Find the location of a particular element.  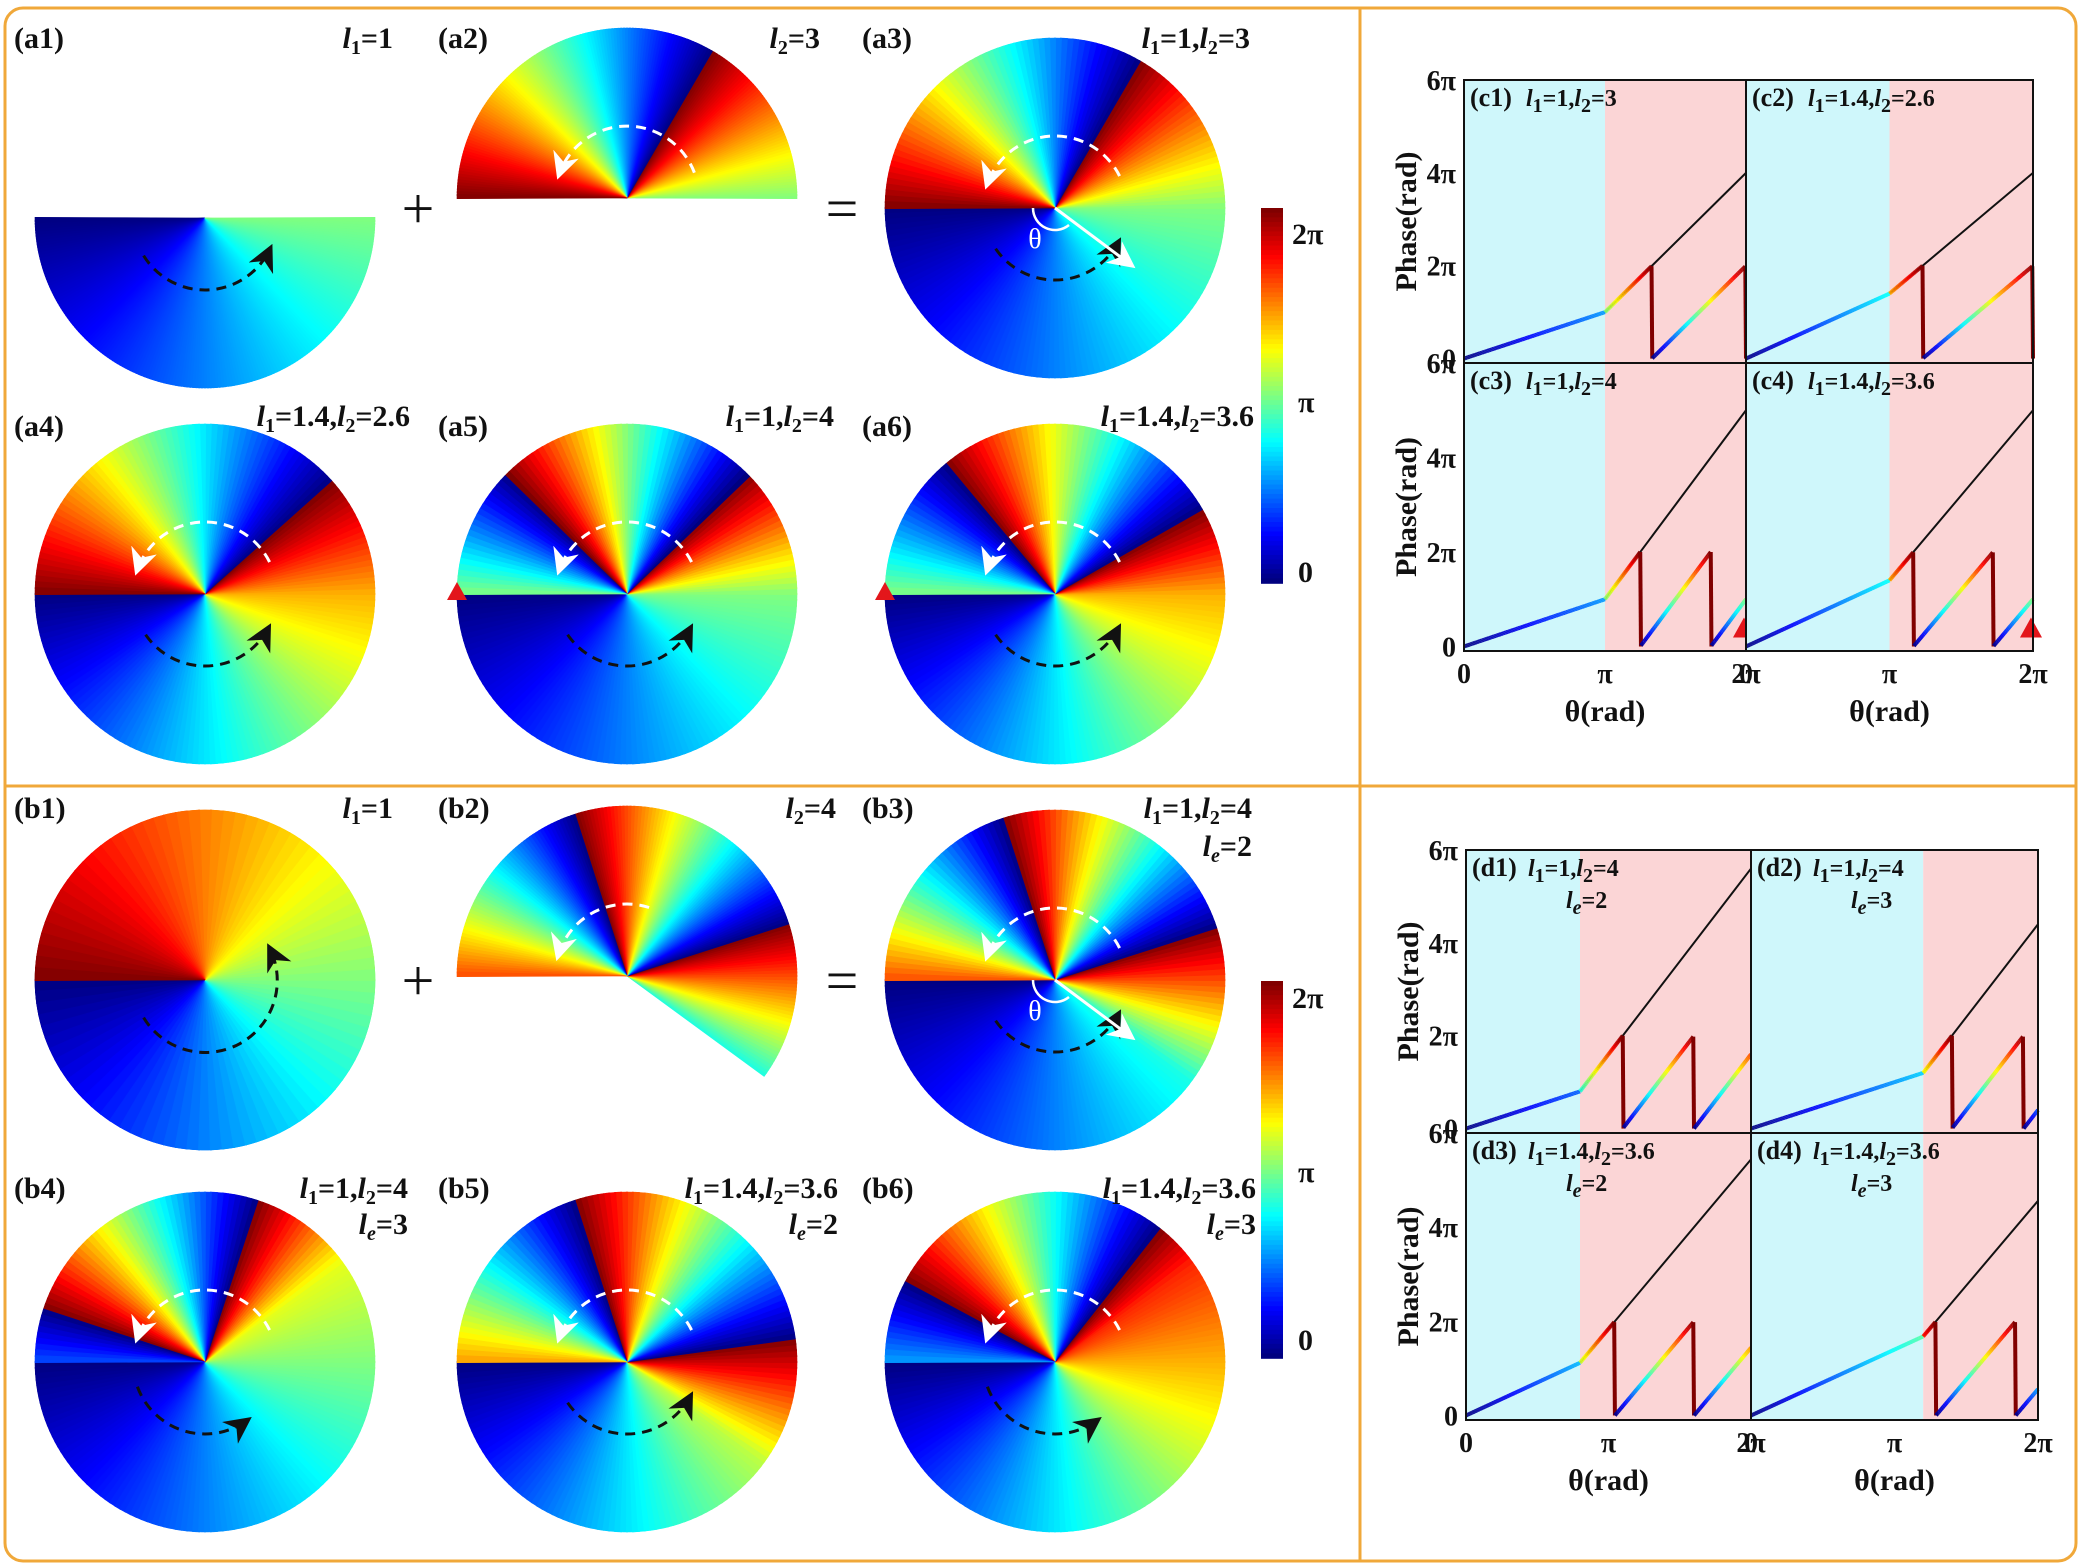

panel-params-le: le=2 is located at coordinates (1227, 848).